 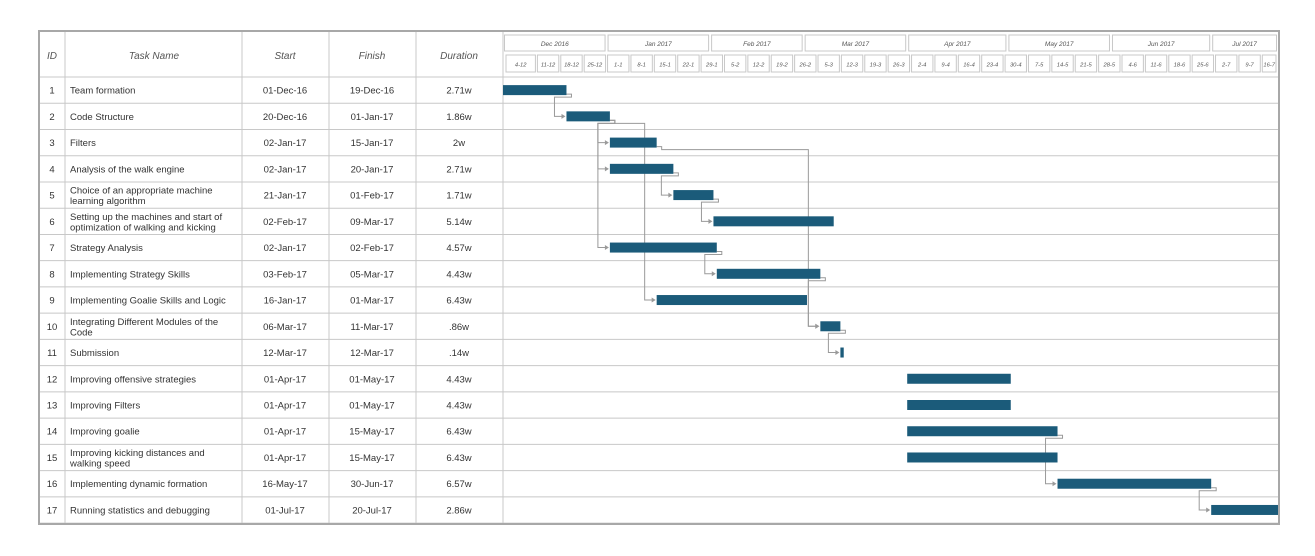 I want to click on task-id: 12, so click(x=52, y=379).